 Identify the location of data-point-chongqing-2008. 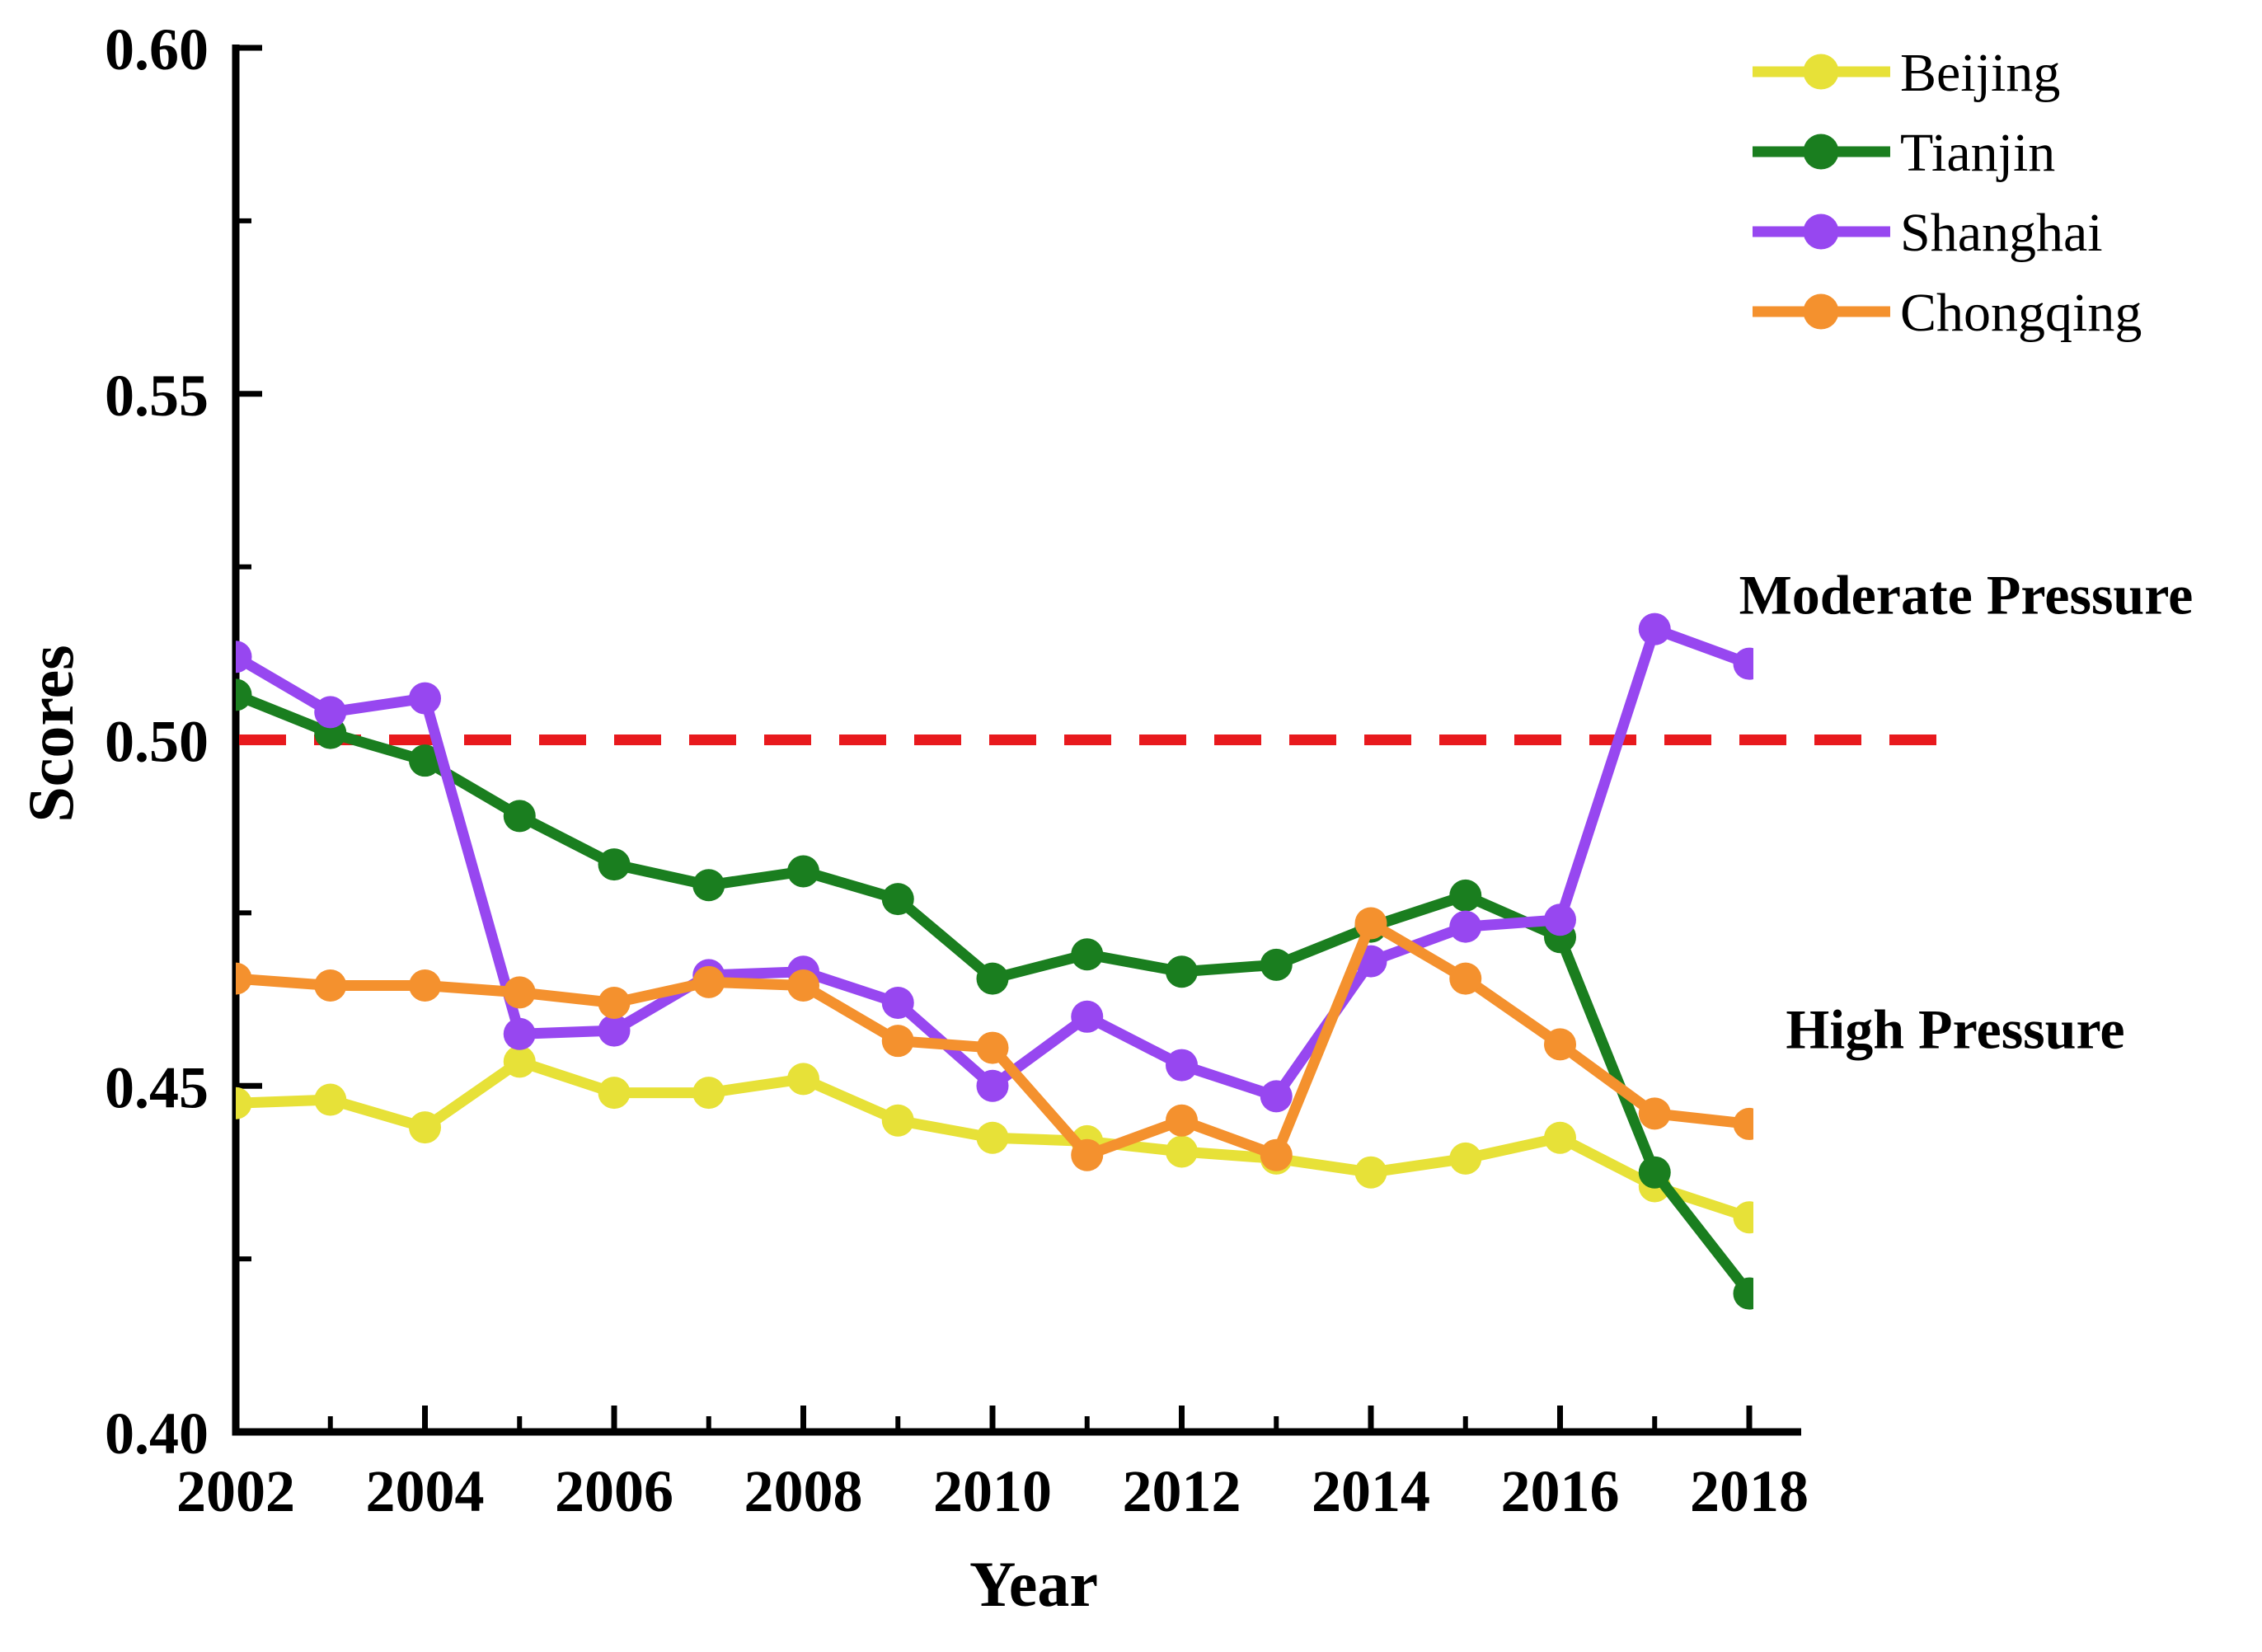
(803, 985).